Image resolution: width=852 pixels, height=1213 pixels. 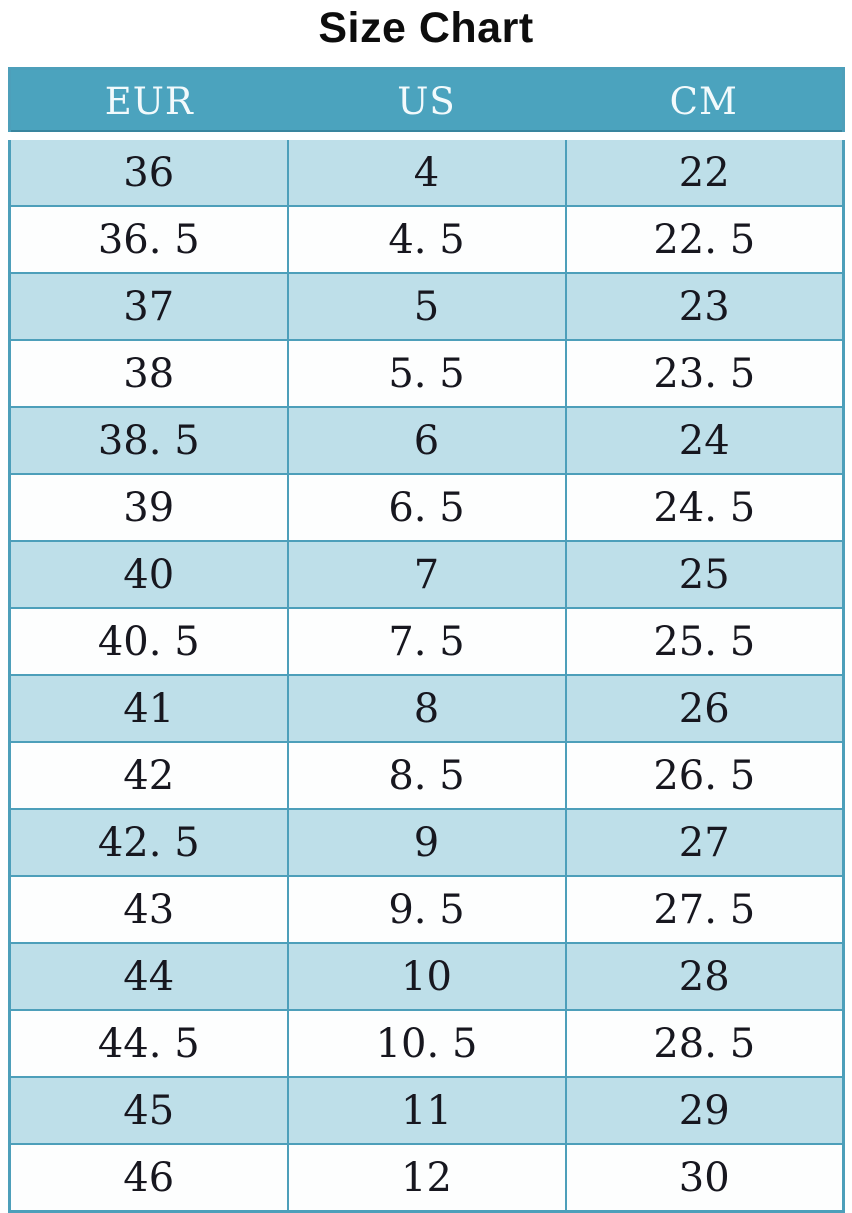 I want to click on table-cell: 7, so click(x=426, y=574).